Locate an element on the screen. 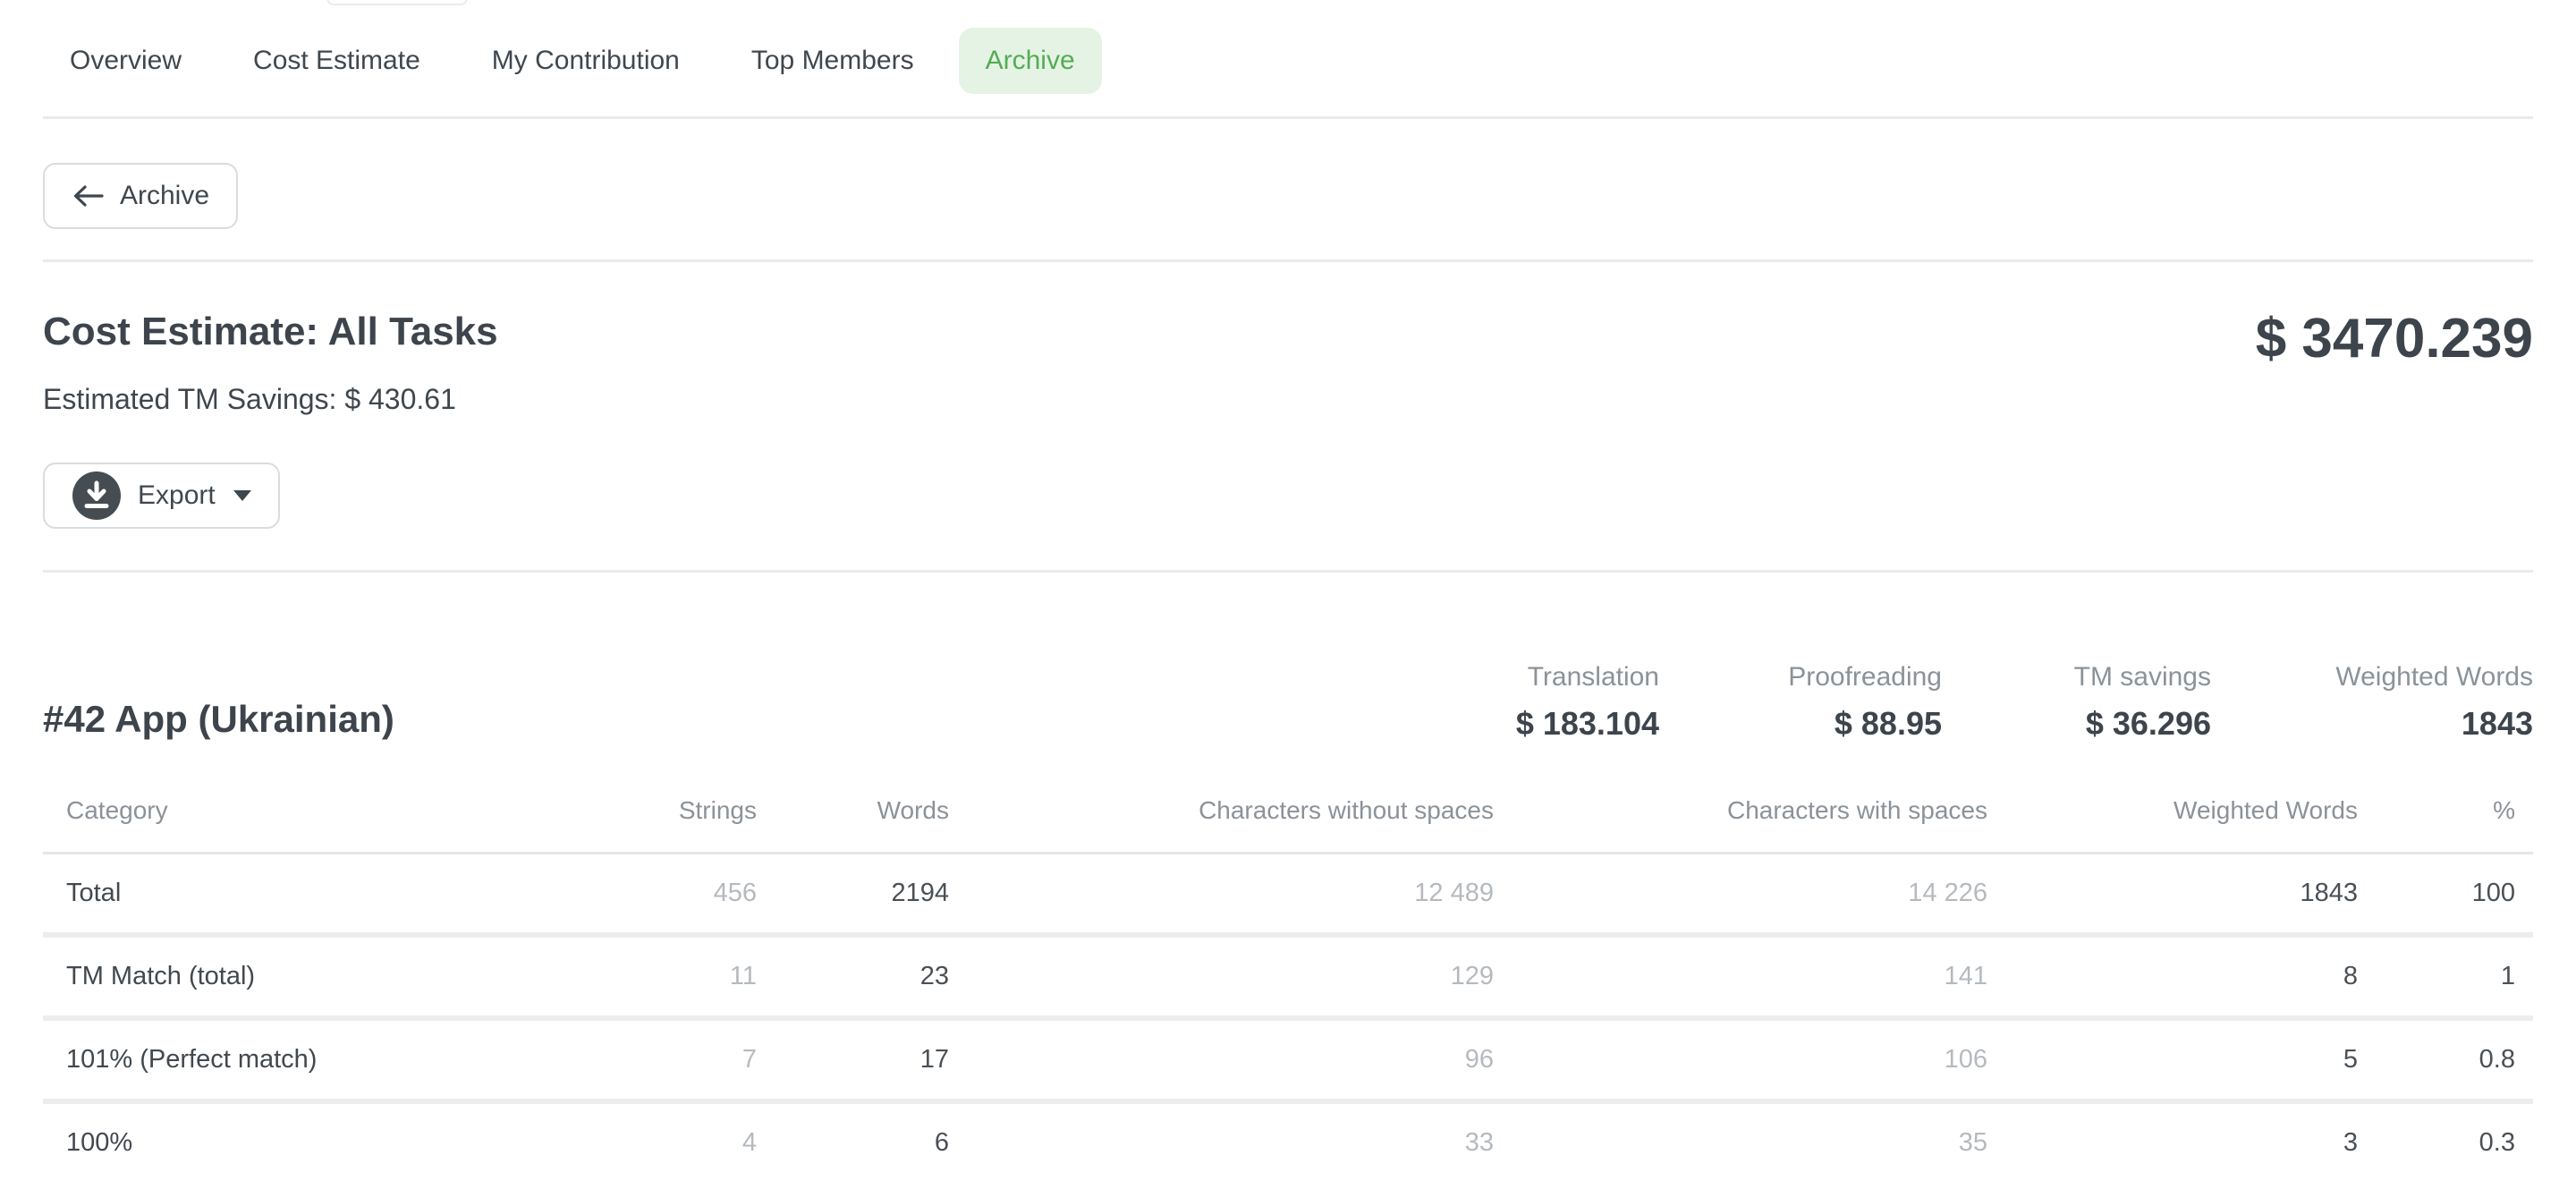  cell-chars-without-spaces: 129 is located at coordinates (1221, 974).